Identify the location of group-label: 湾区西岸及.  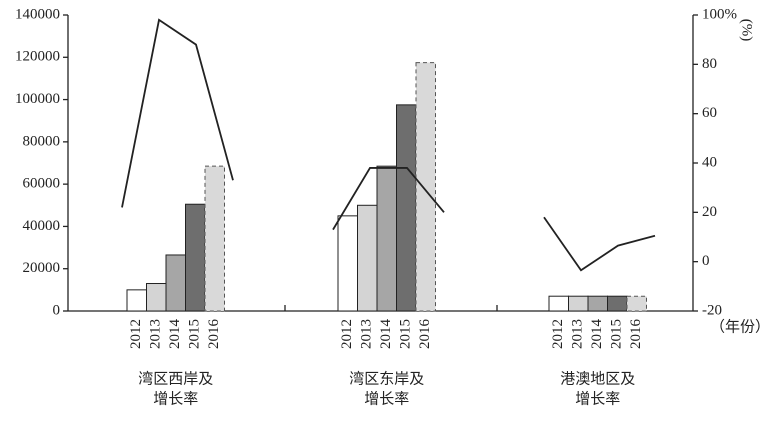
(175, 378).